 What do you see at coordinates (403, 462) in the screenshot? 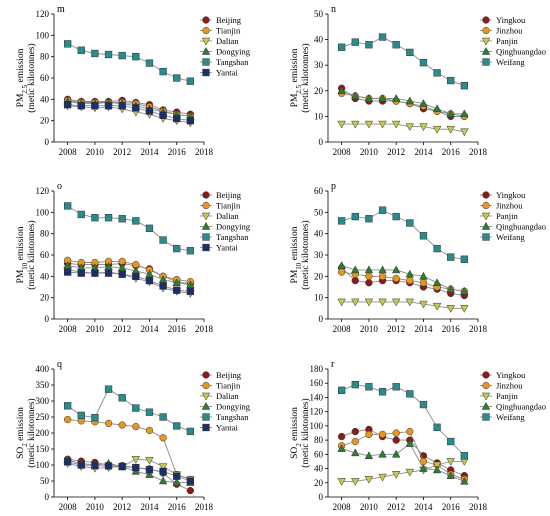
I see `series-qinghuangdao` at bounding box center [403, 462].